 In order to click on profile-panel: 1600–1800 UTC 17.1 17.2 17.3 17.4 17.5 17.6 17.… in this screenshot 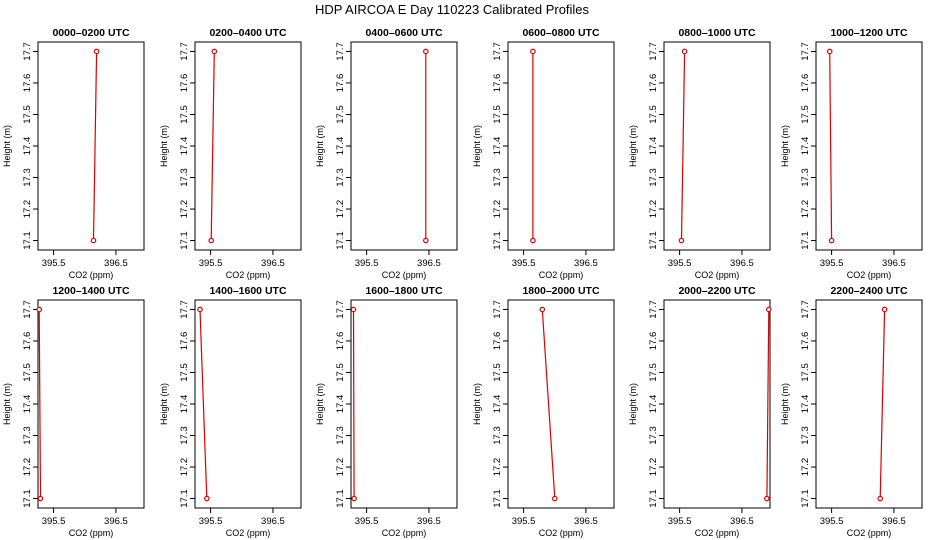, I will do `click(386, 411)`.